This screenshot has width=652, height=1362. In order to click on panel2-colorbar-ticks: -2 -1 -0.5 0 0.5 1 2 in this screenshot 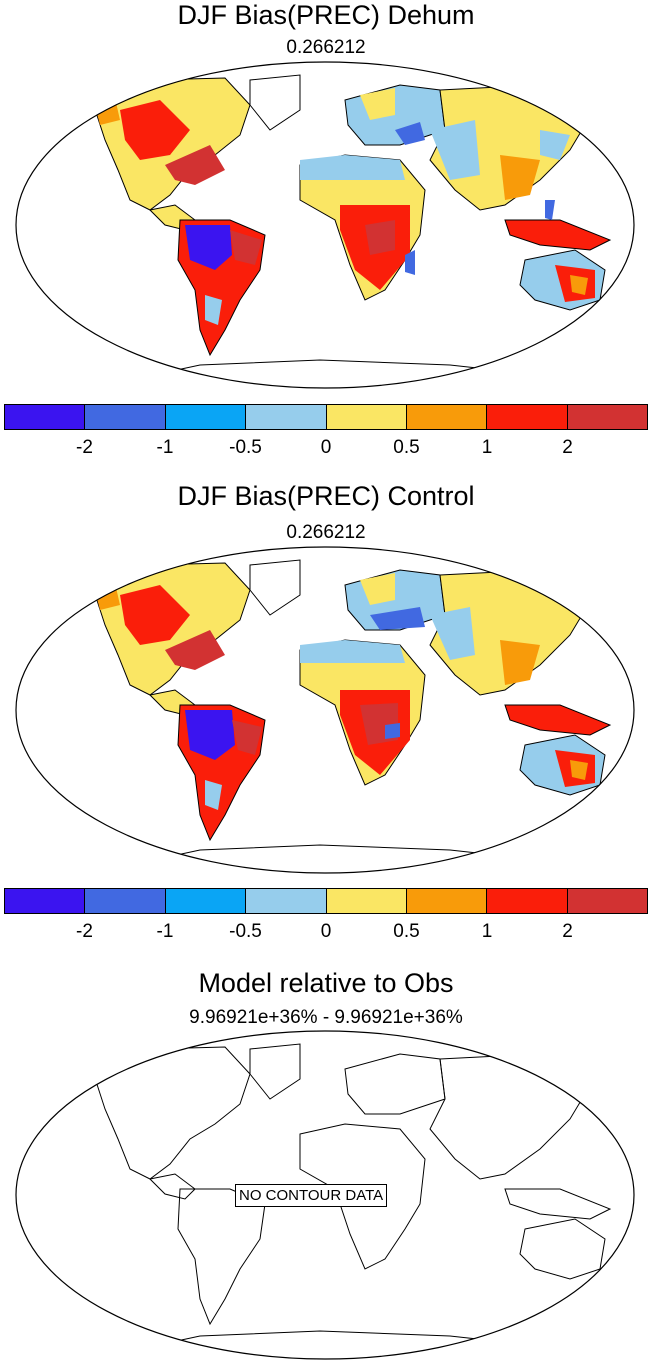, I will do `click(326, 933)`.